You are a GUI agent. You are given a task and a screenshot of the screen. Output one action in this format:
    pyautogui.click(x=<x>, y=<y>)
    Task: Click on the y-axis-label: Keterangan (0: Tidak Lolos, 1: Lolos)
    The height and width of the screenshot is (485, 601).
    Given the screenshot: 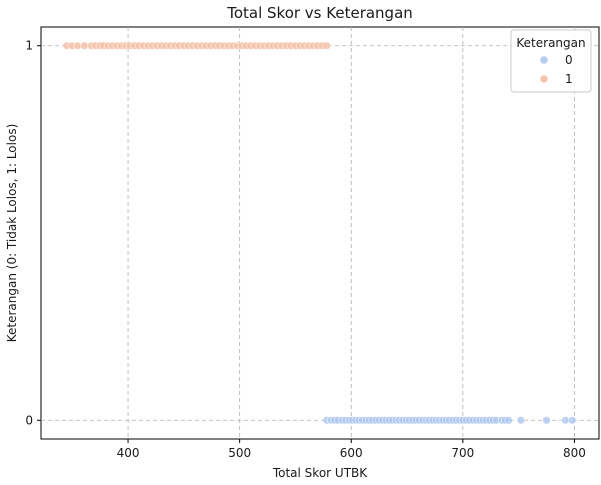 What is the action you would take?
    pyautogui.click(x=12, y=233)
    